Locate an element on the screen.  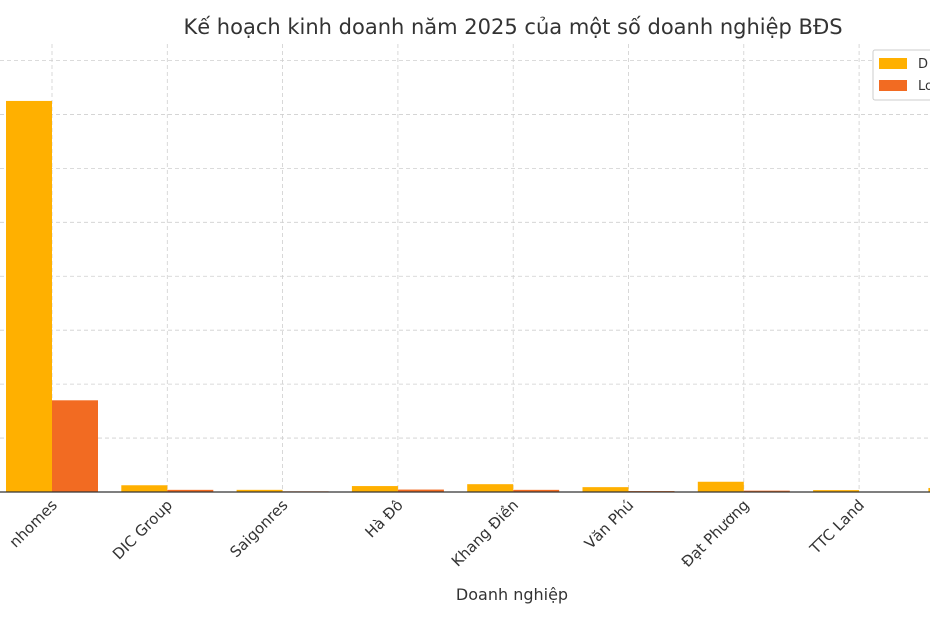
x-tick-label: TTC Land is located at coordinates (837, 527).